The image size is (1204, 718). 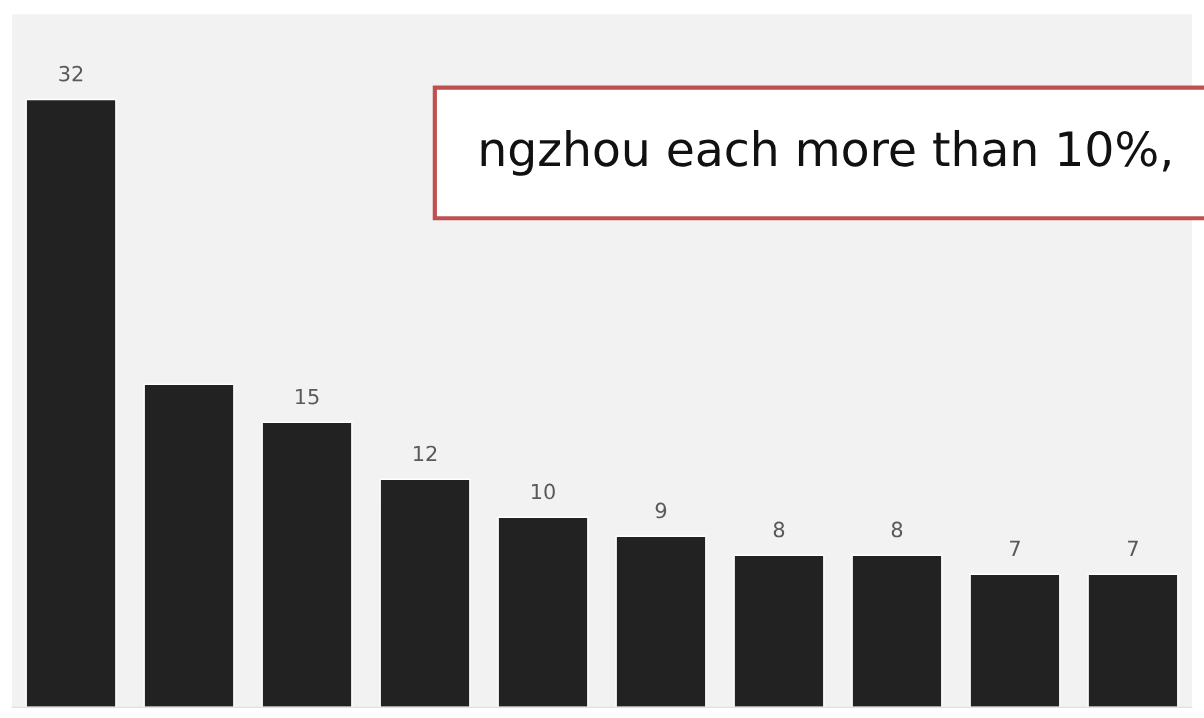 I want to click on data-label: 32, so click(x=71, y=73).